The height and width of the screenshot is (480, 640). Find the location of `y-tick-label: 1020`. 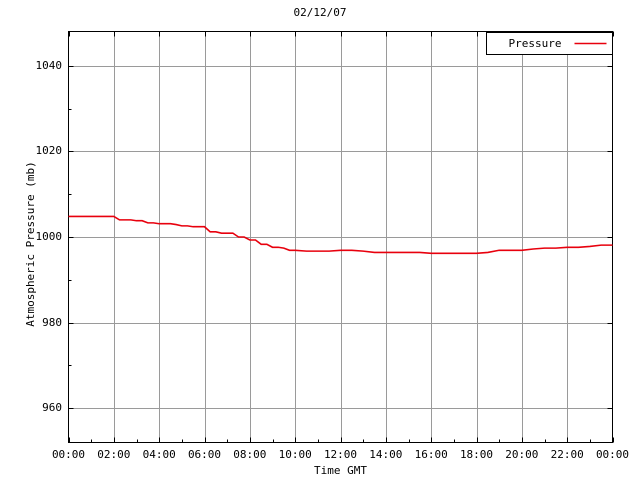

y-tick-label: 1020 is located at coordinates (49, 151).